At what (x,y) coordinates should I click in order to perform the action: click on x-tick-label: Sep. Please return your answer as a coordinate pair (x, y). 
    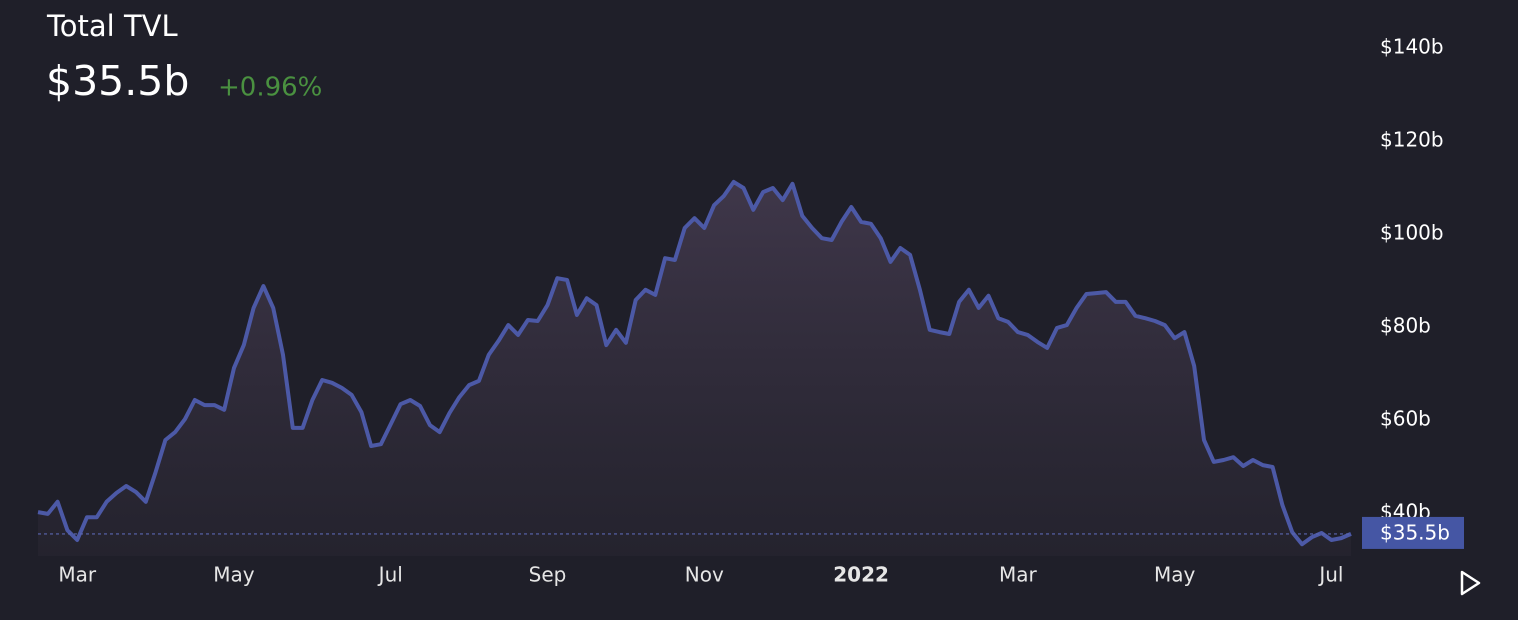
    Looking at the image, I should click on (548, 575).